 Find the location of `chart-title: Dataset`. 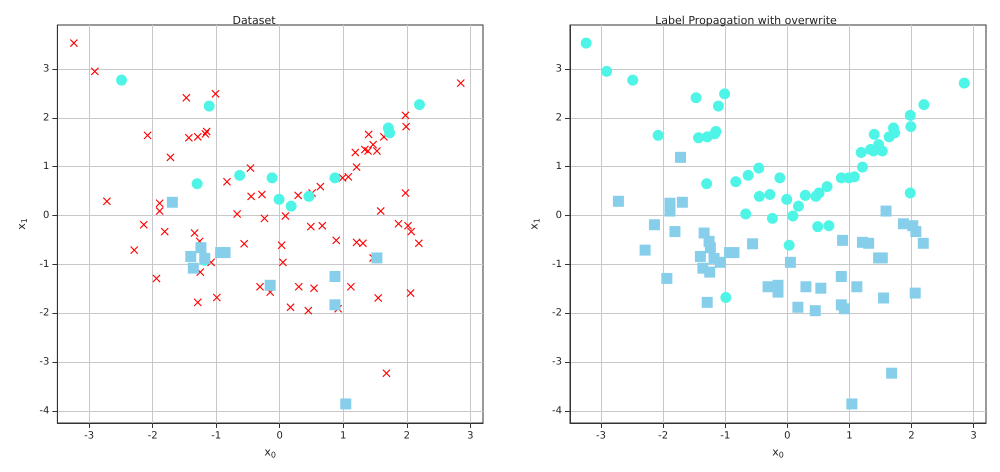

chart-title: Dataset is located at coordinates (254, 20).